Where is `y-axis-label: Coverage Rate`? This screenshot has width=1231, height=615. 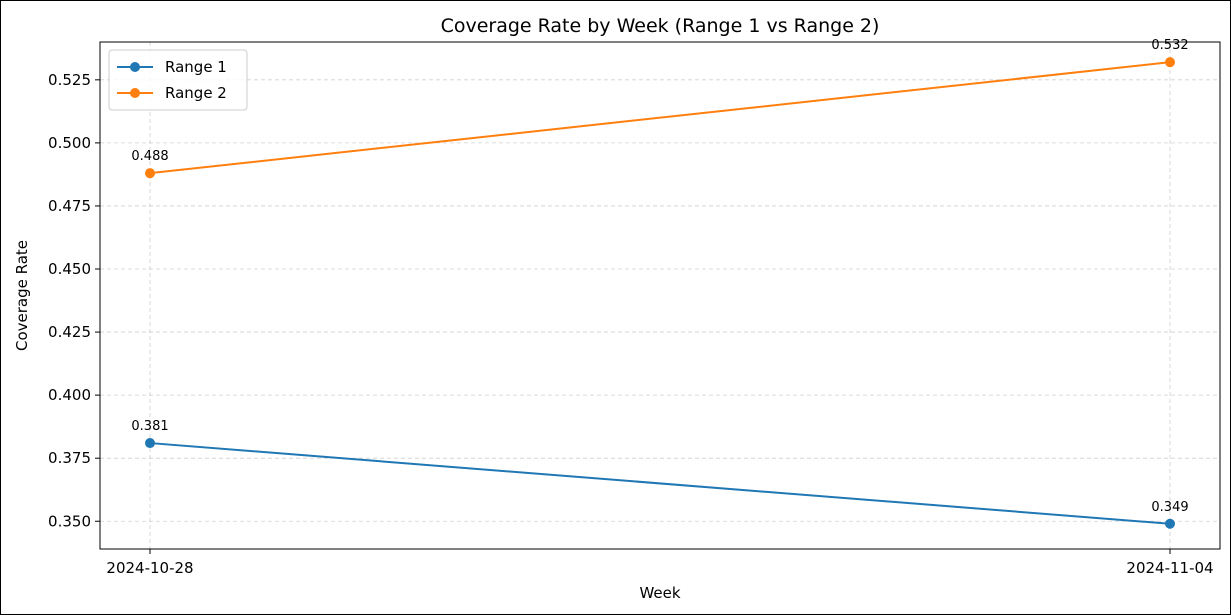
y-axis-label: Coverage Rate is located at coordinates (22, 295).